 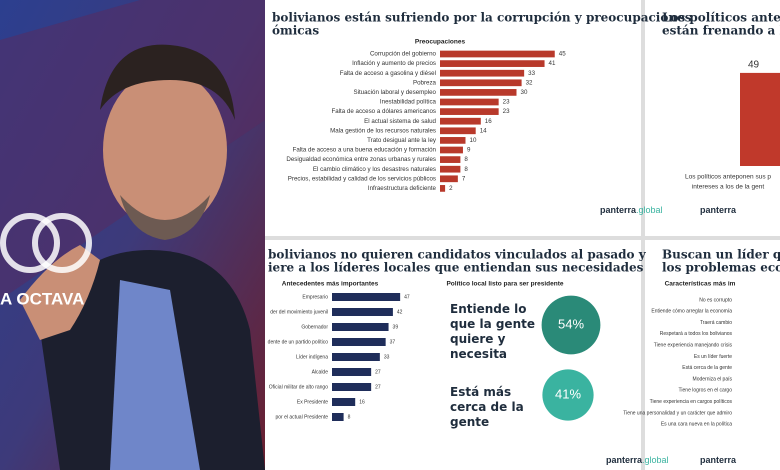 I want to click on caption: intereses a los de la gent, so click(x=728, y=187).